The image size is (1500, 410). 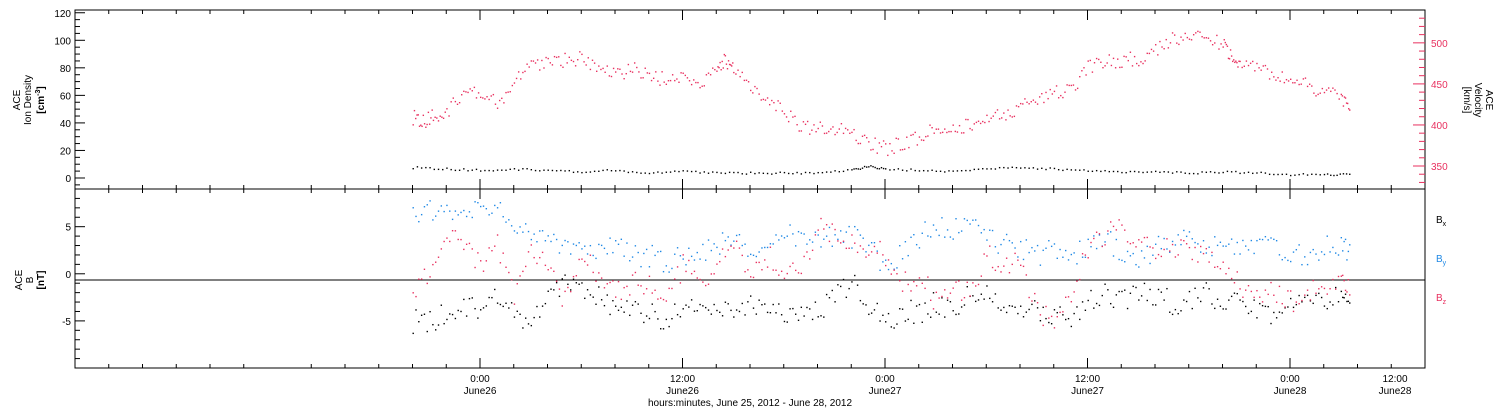 I want to click on legend-bz-base: B, so click(x=1439, y=298).